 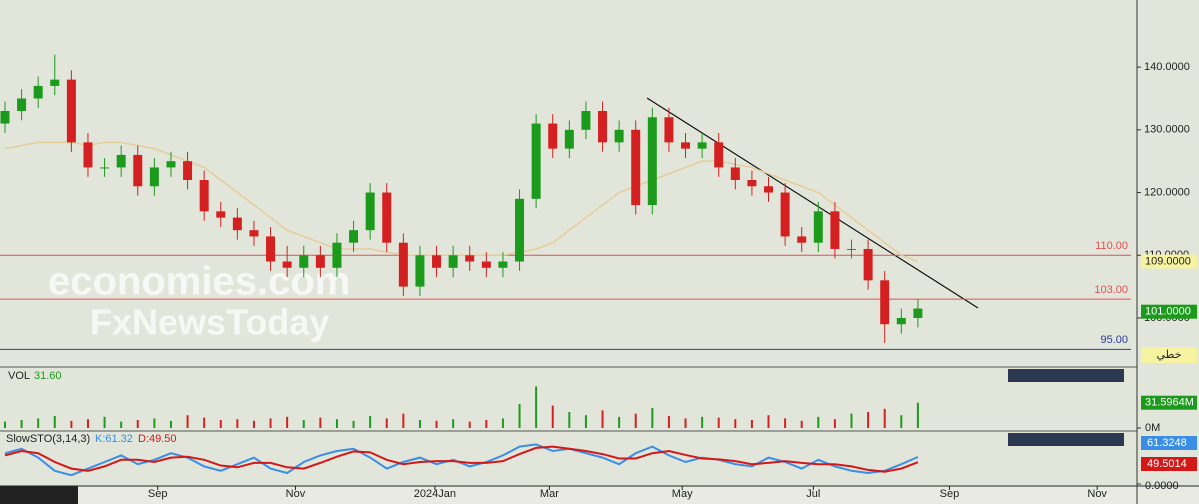 What do you see at coordinates (114, 439) in the screenshot?
I see `legend-k: K:61.32` at bounding box center [114, 439].